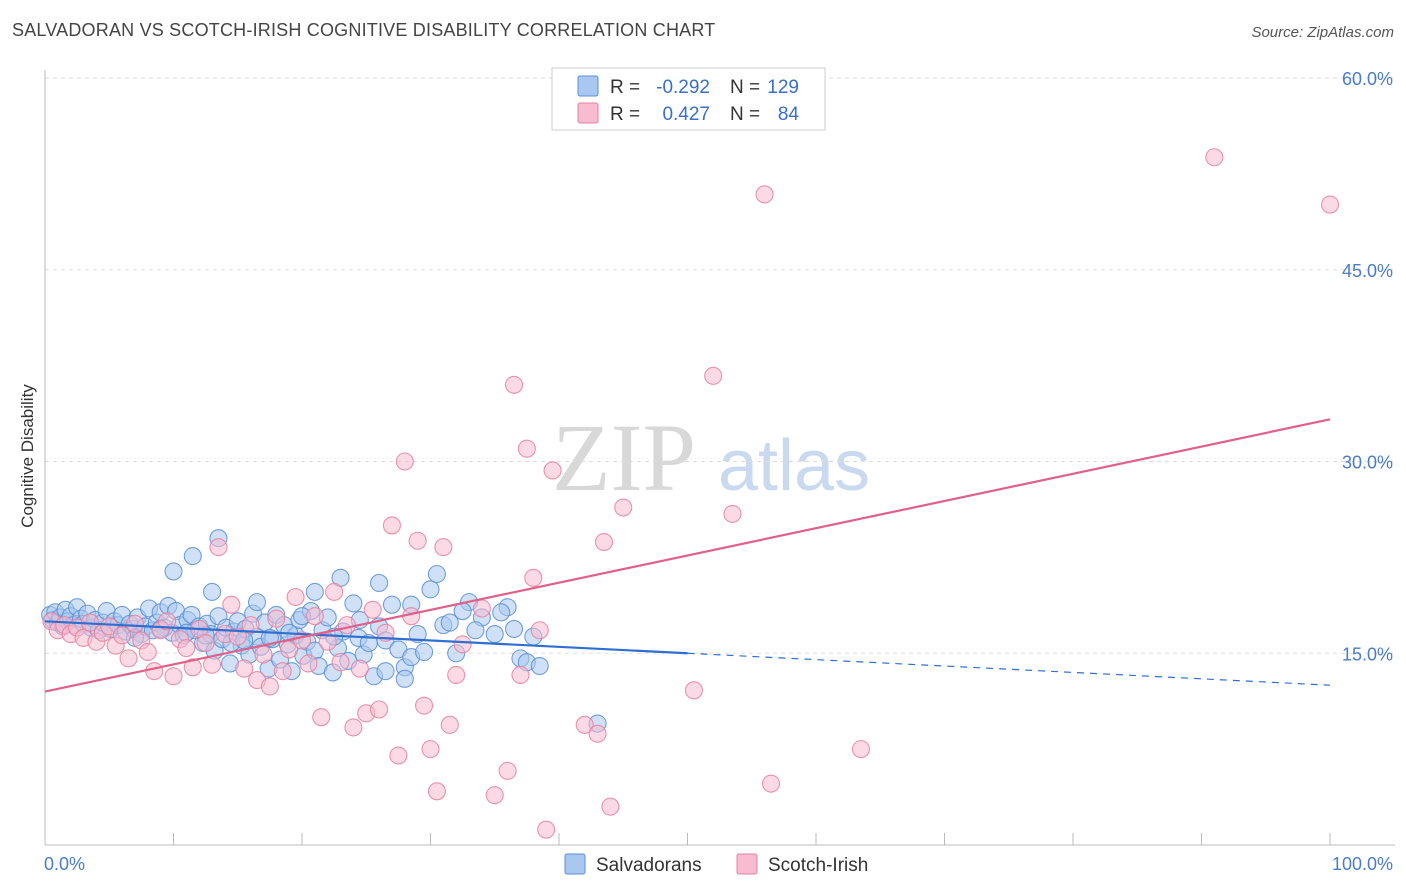 This screenshot has width=1406, height=892. I want to click on watermark-zip: ZIP, so click(624, 457).